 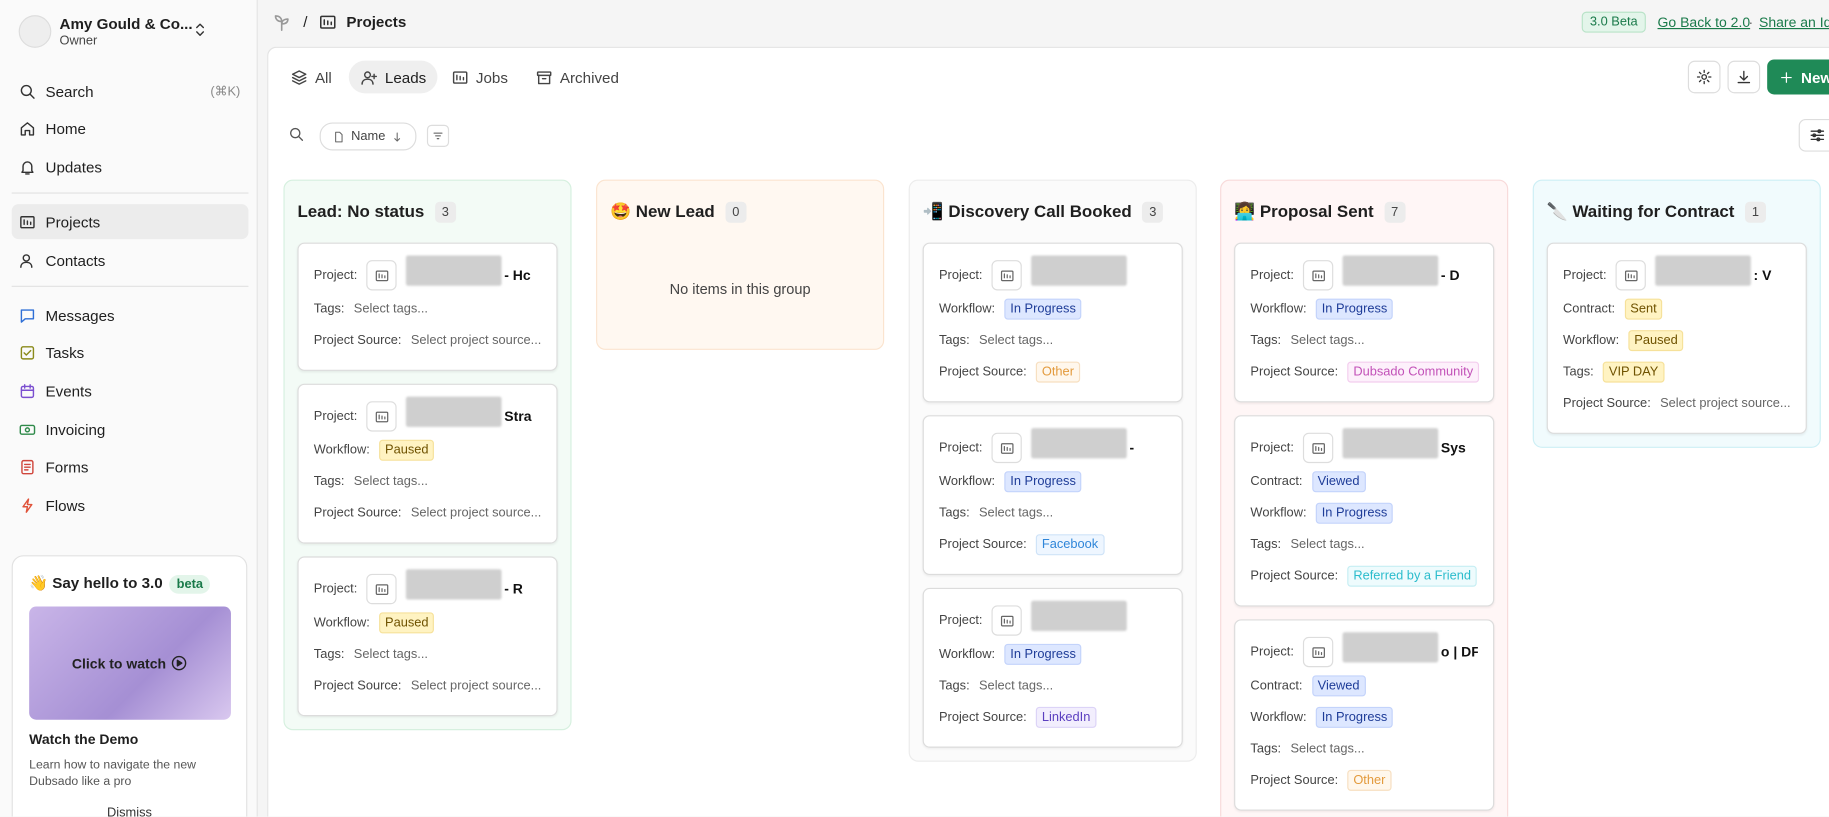 I want to click on nav-item: Forms, so click(x=130, y=466).